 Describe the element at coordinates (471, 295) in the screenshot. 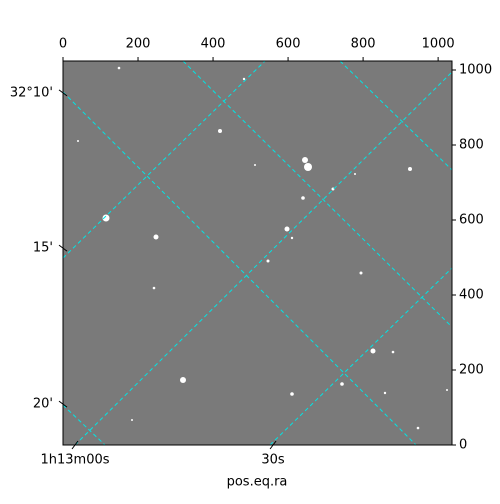

I see `y-tick-label: 400` at that location.